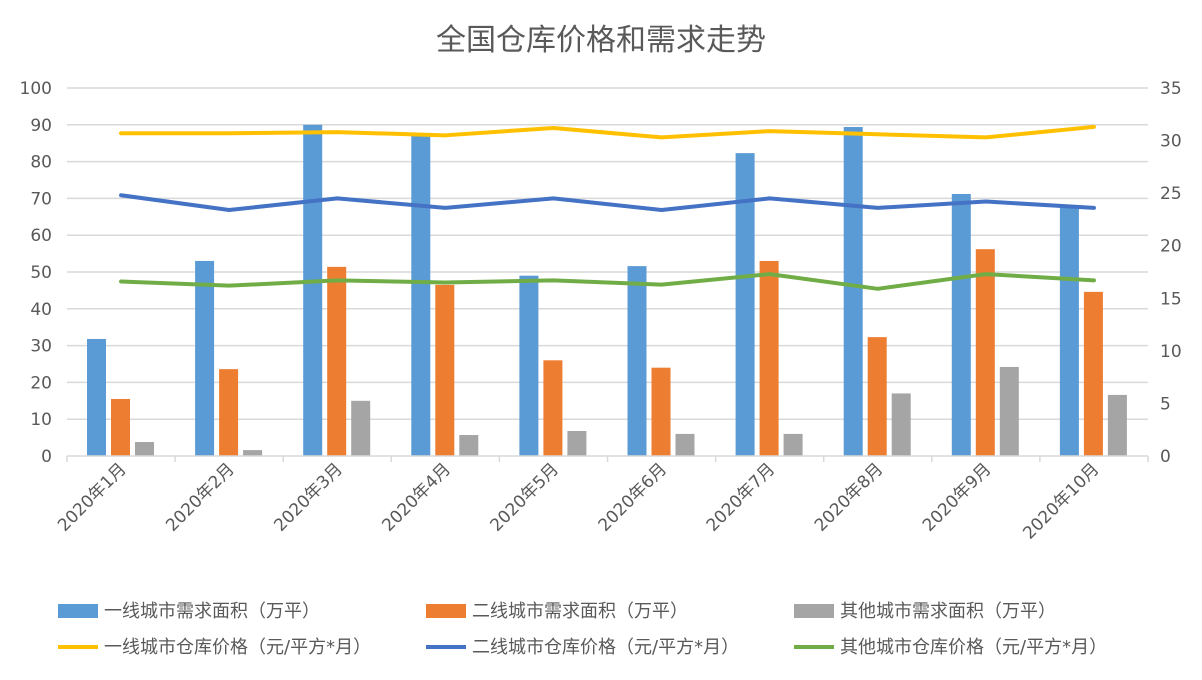  Describe the element at coordinates (685, 444) in the screenshot. I see `bar-3-2020年6月` at that location.